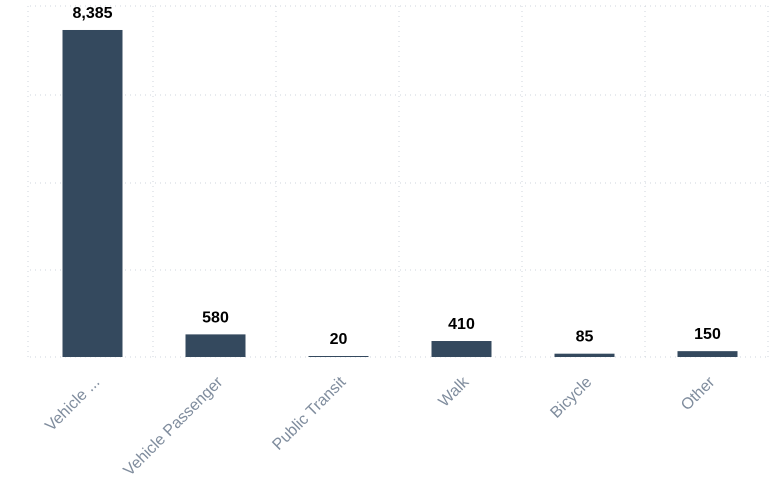  I want to click on data-label-4: 85, so click(585, 337).